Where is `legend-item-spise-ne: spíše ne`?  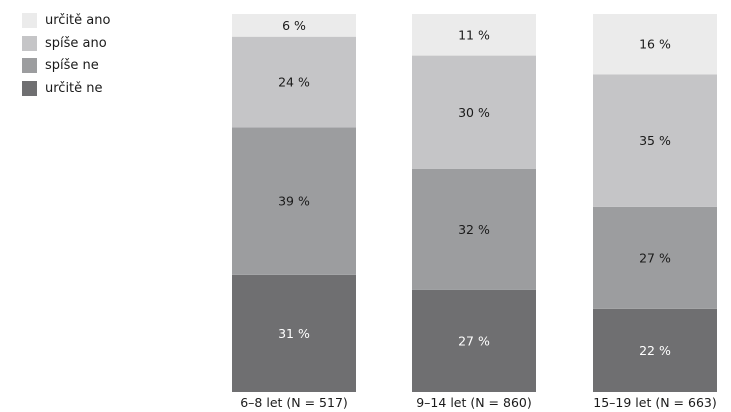
legend-item-spise-ne: spíše ne is located at coordinates (66, 65).